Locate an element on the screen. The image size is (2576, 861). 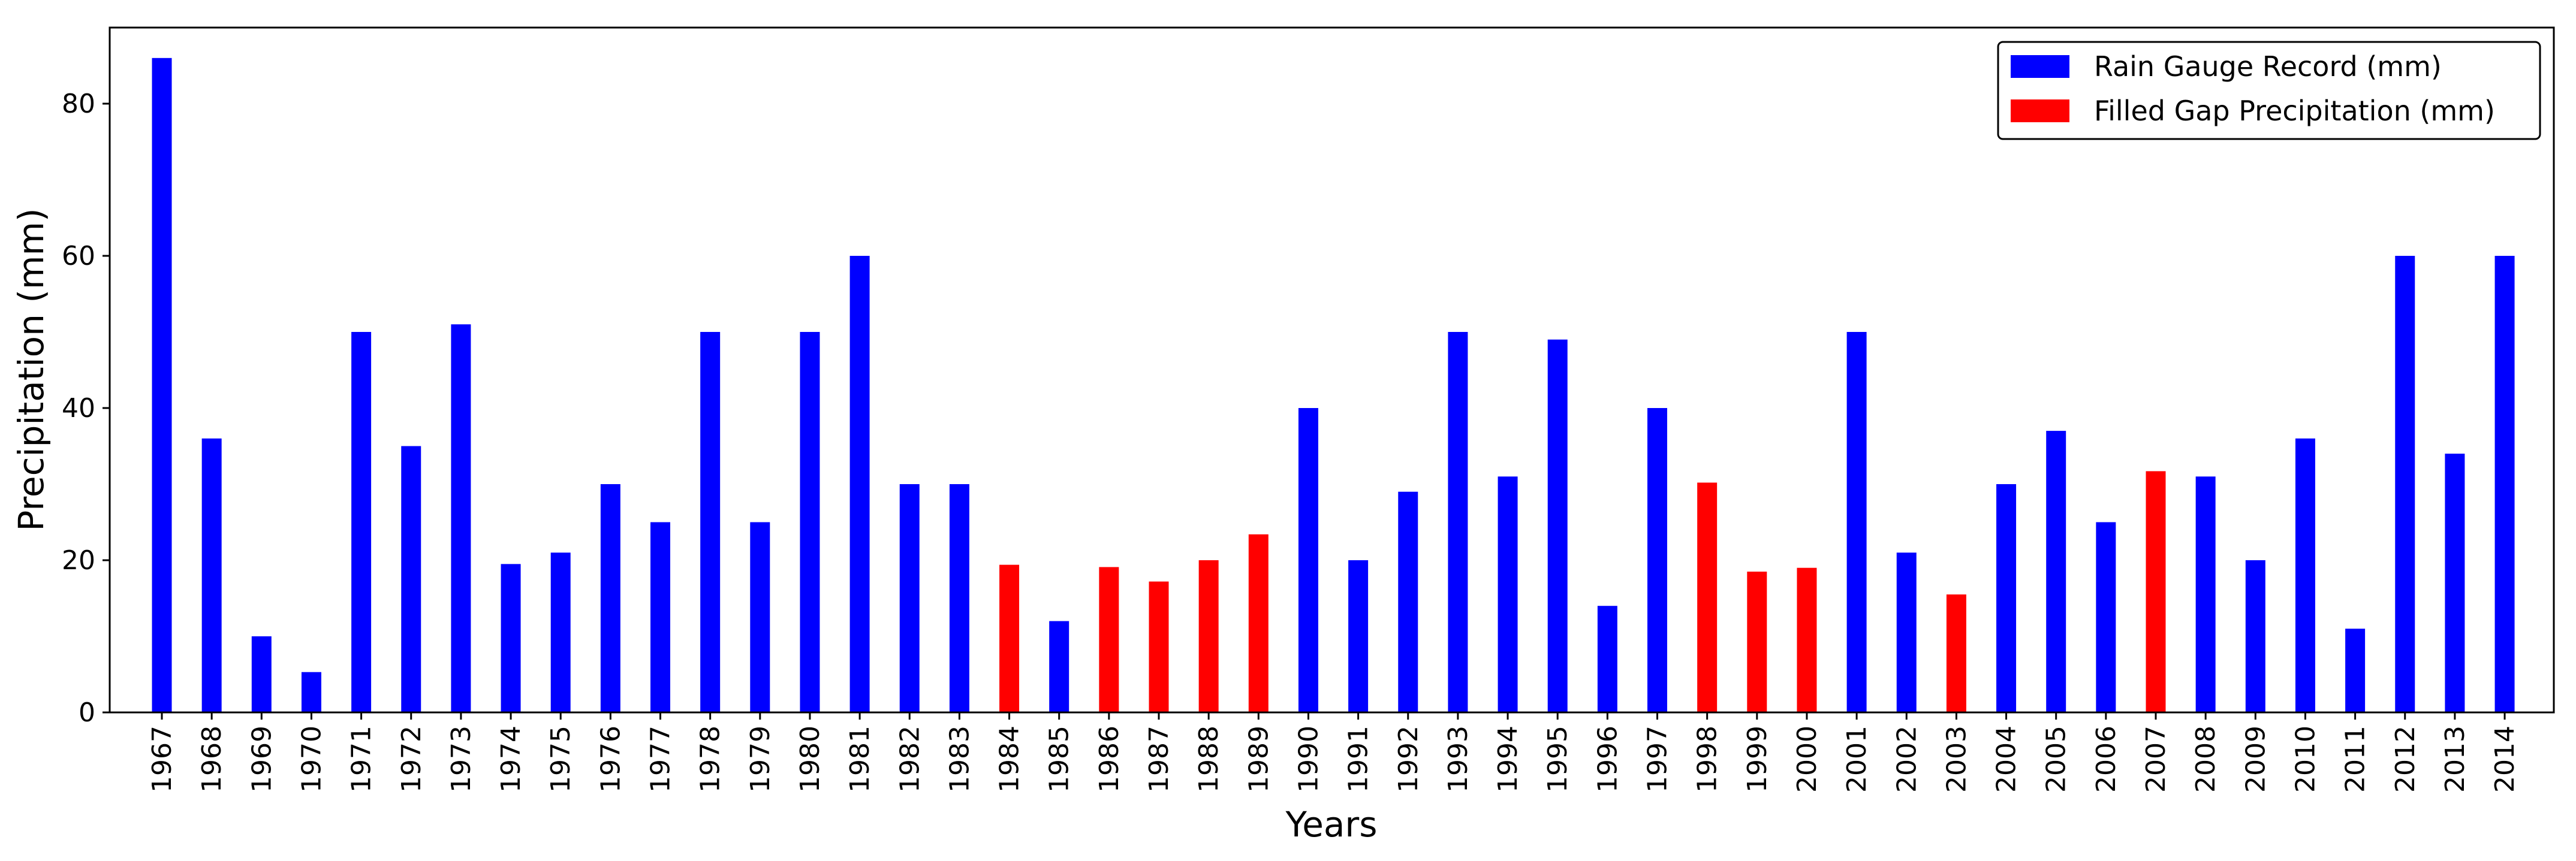
x-tick-label: 1972 is located at coordinates (411, 760).